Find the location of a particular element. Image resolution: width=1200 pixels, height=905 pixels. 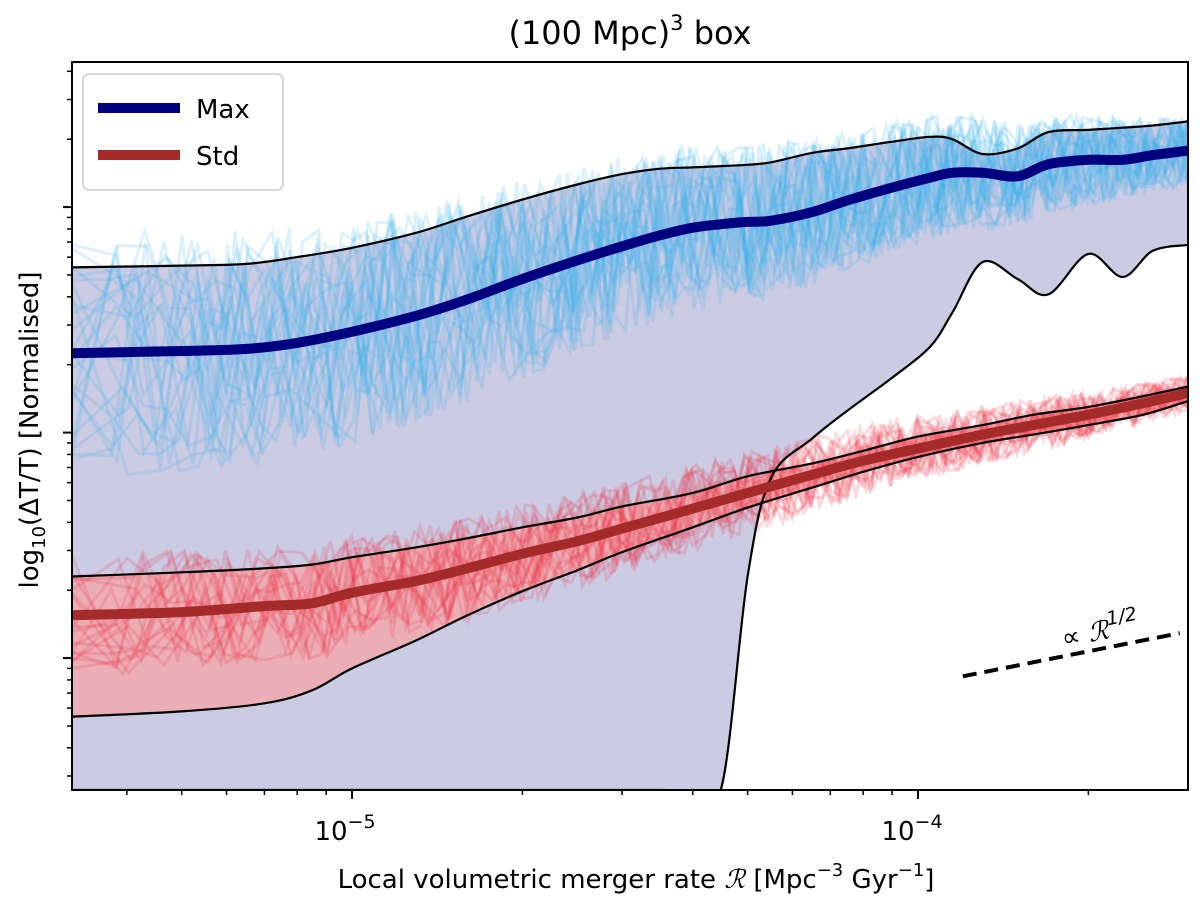

legend: Max Std is located at coordinates (183, 132).